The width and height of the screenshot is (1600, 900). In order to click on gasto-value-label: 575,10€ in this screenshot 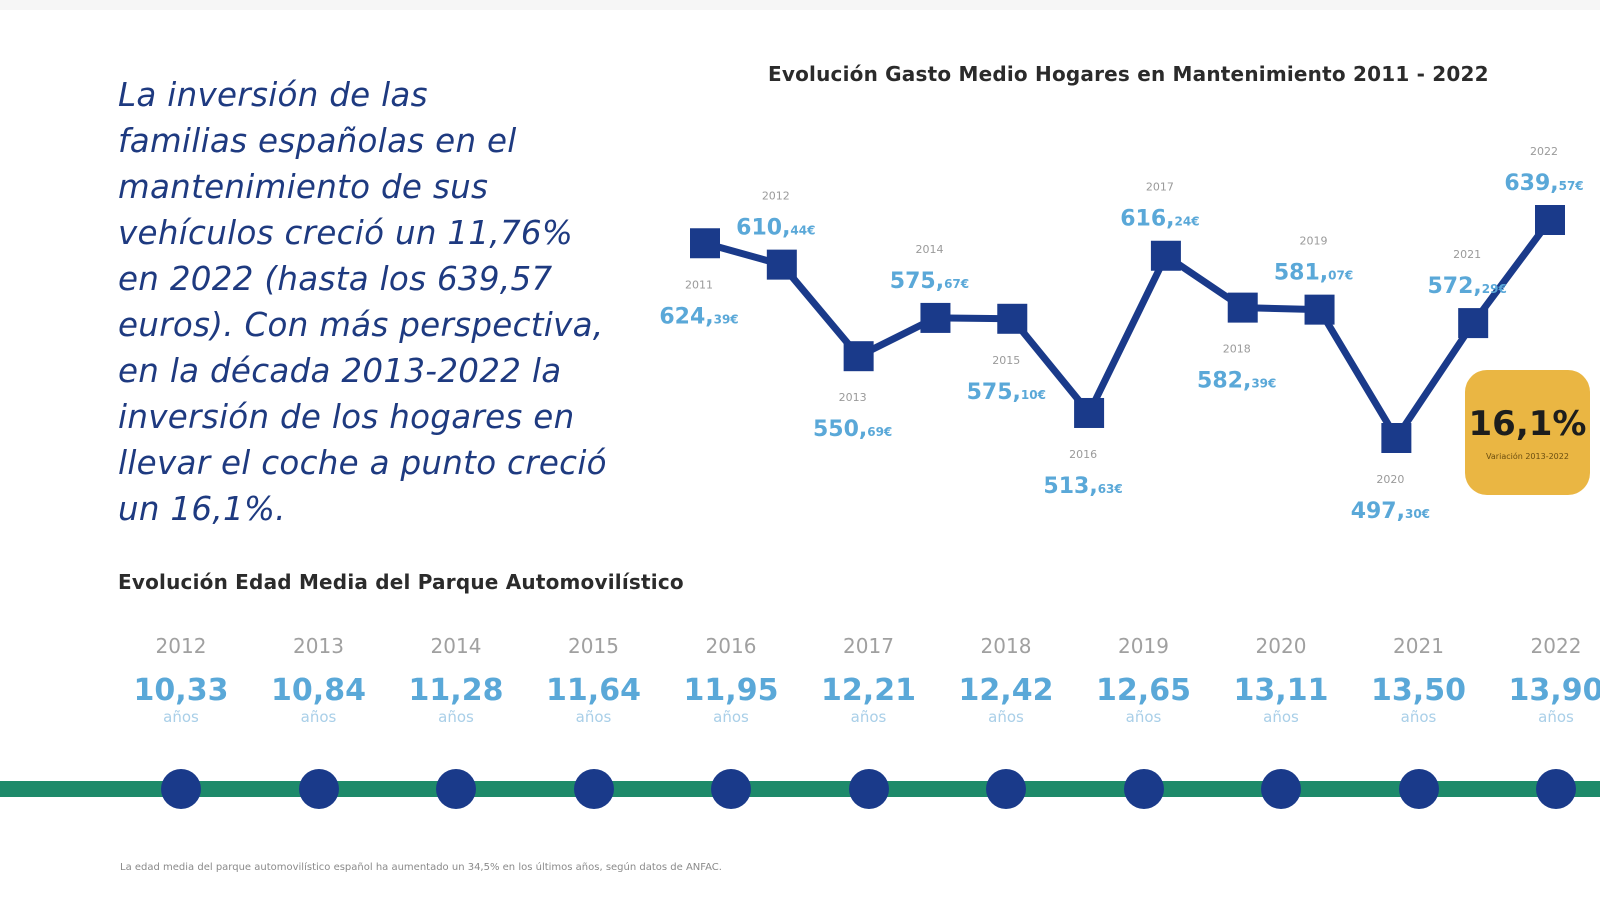, I will do `click(1006, 392)`.